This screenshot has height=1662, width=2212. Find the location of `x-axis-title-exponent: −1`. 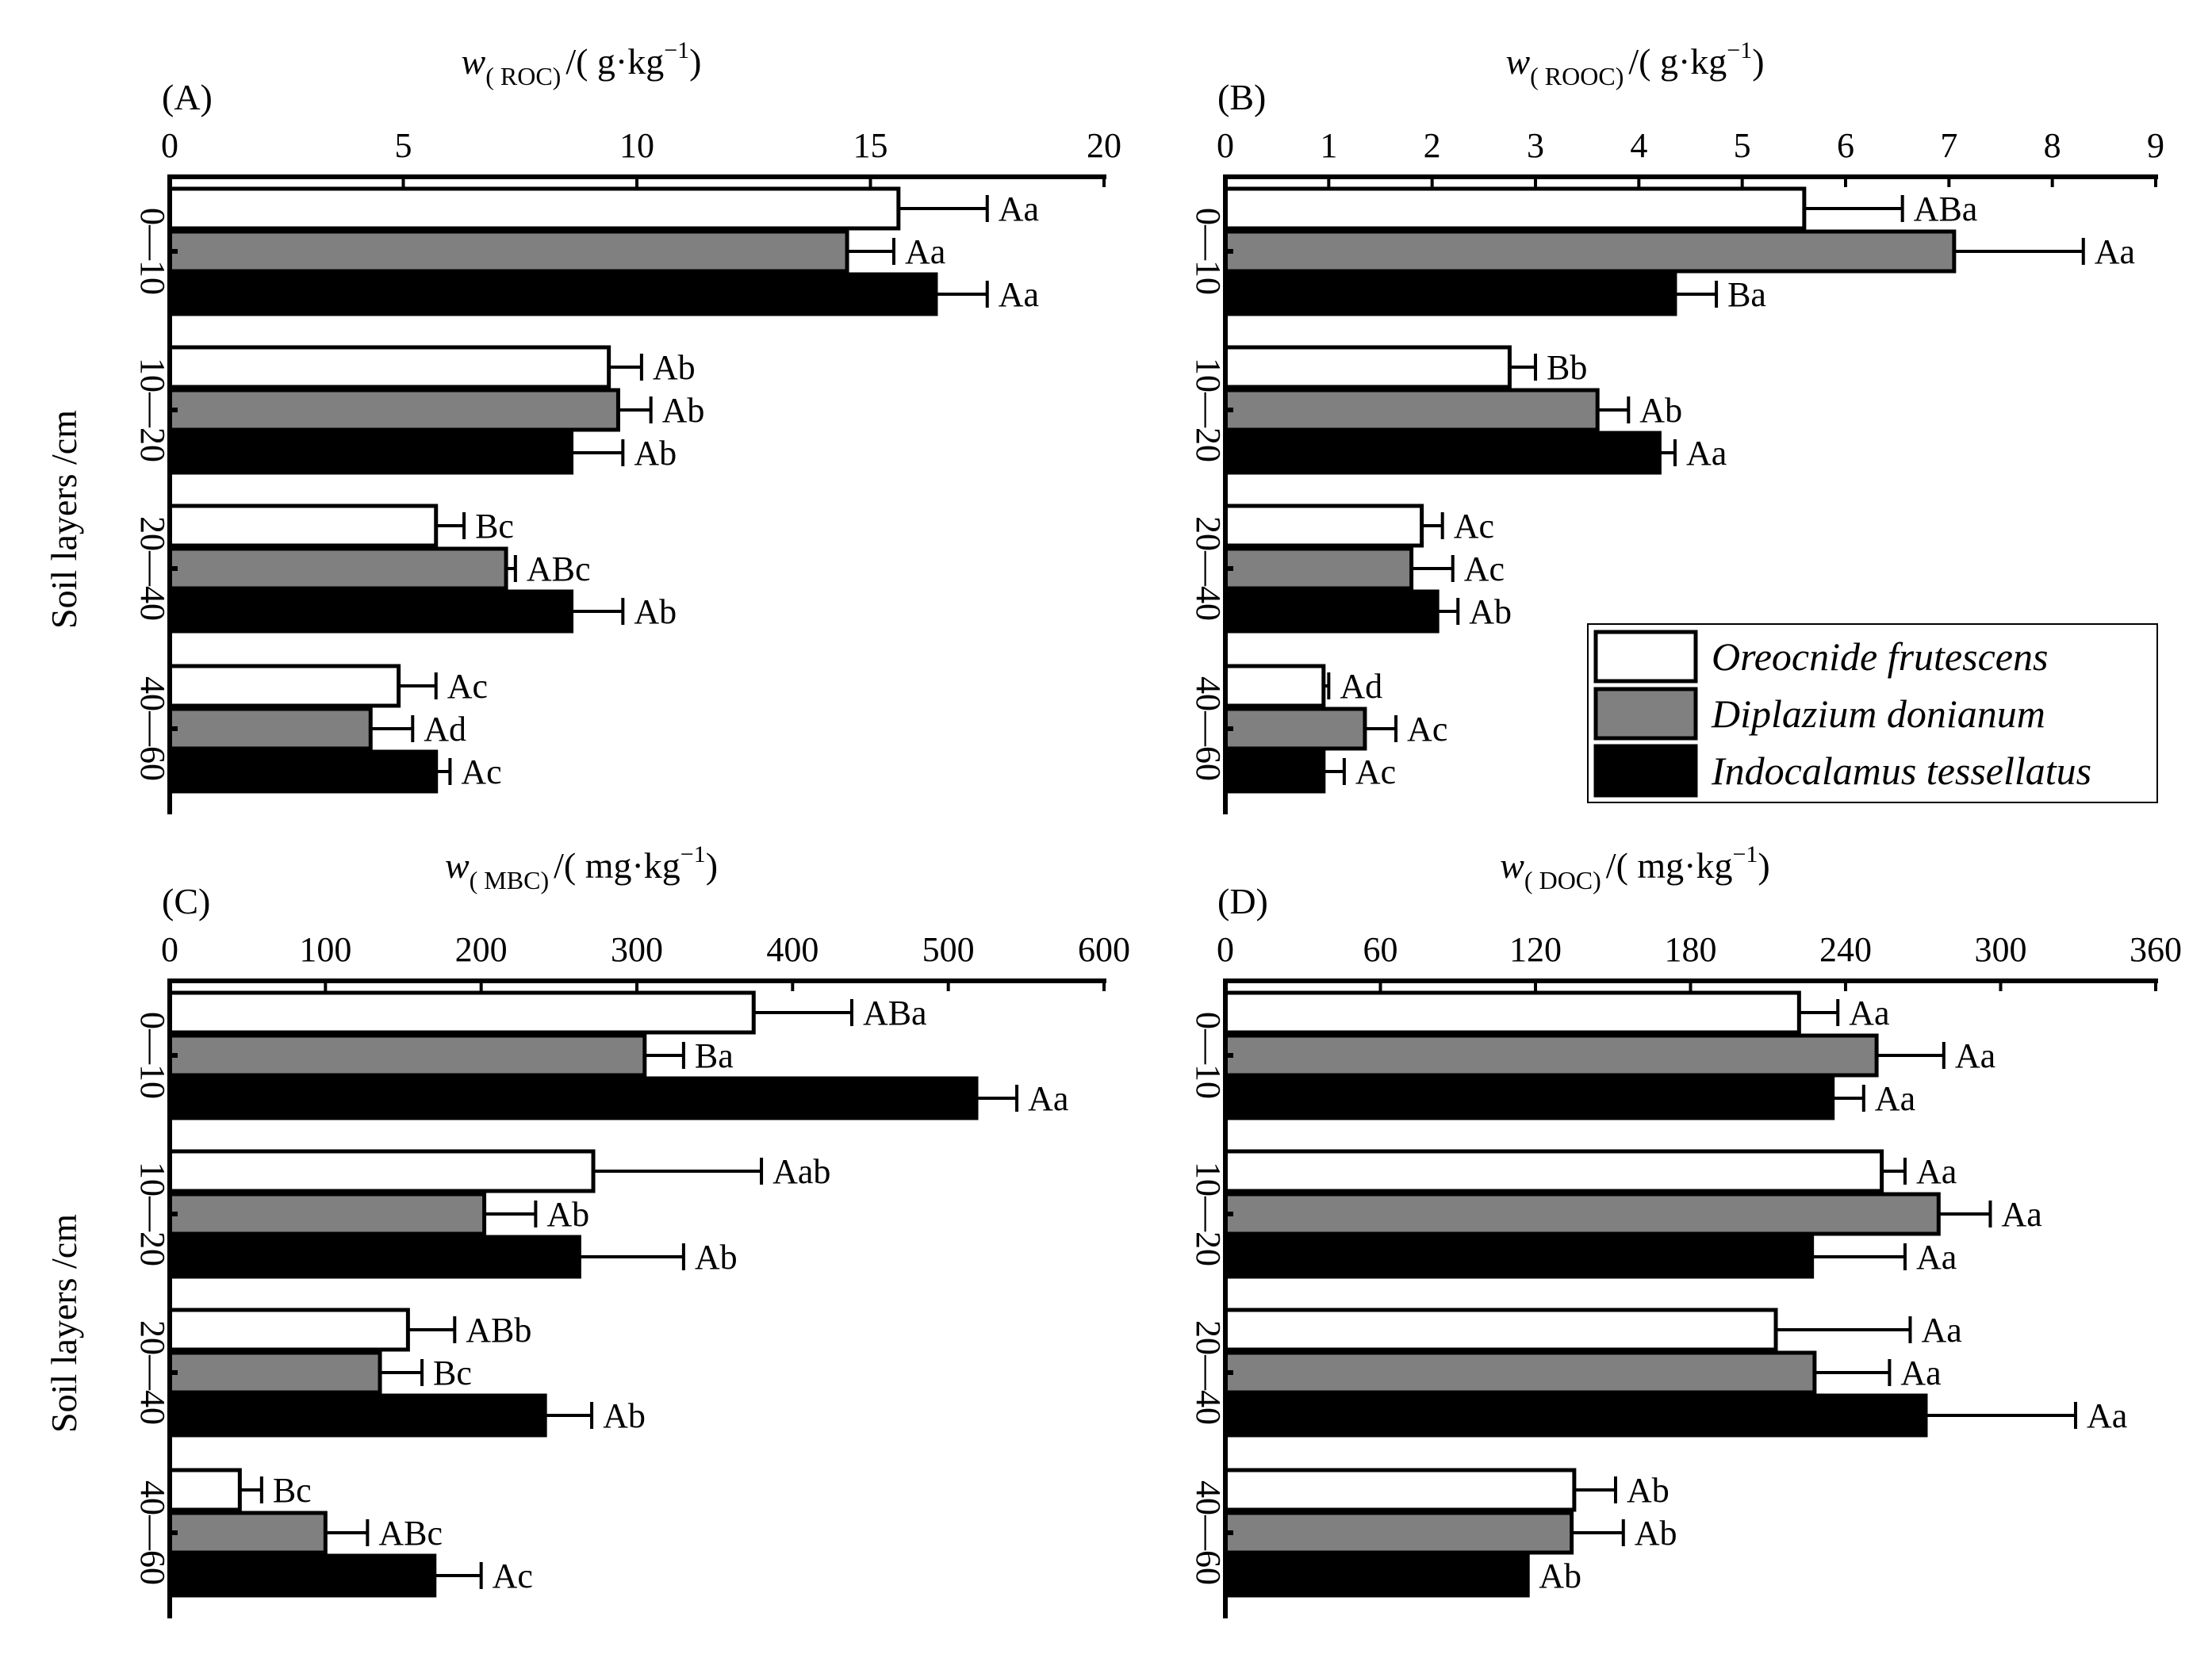

x-axis-title-exponent: −1 is located at coordinates (1745, 854).